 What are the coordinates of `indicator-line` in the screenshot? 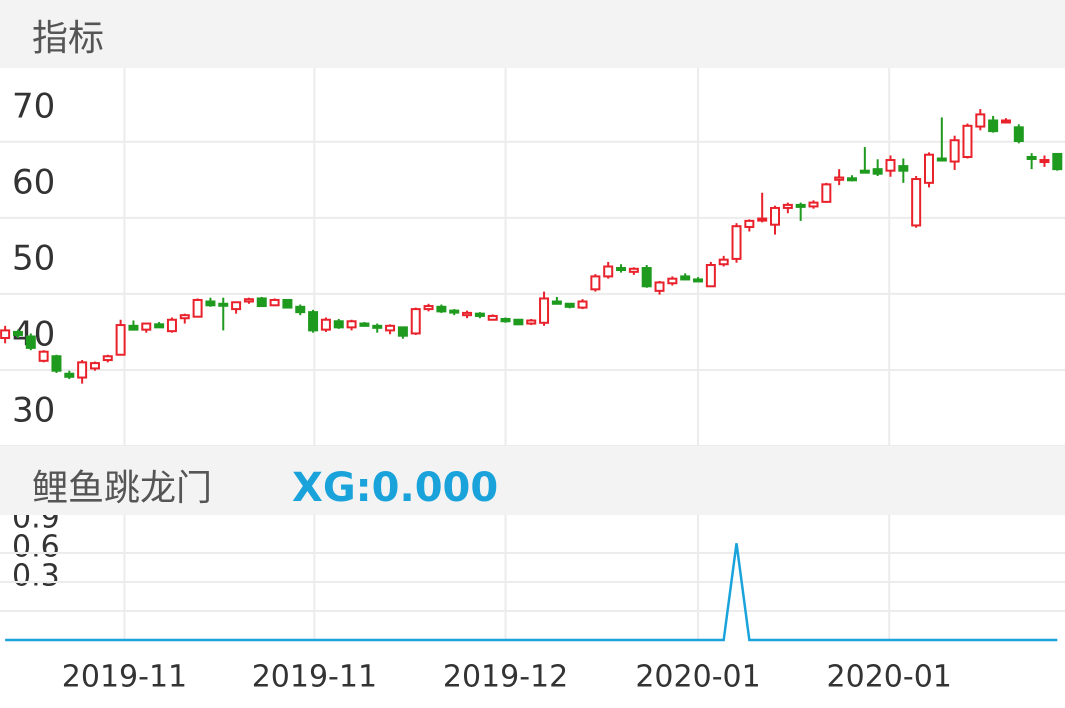 It's located at (531, 592).